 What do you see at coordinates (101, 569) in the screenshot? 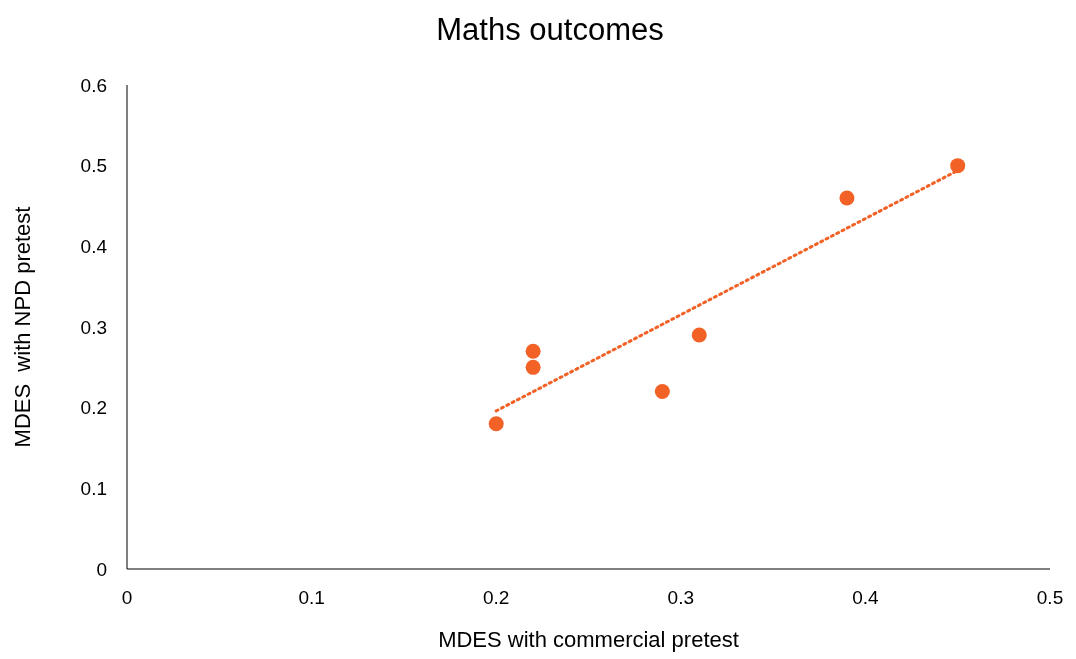
I see `y-tick-label: 0` at bounding box center [101, 569].